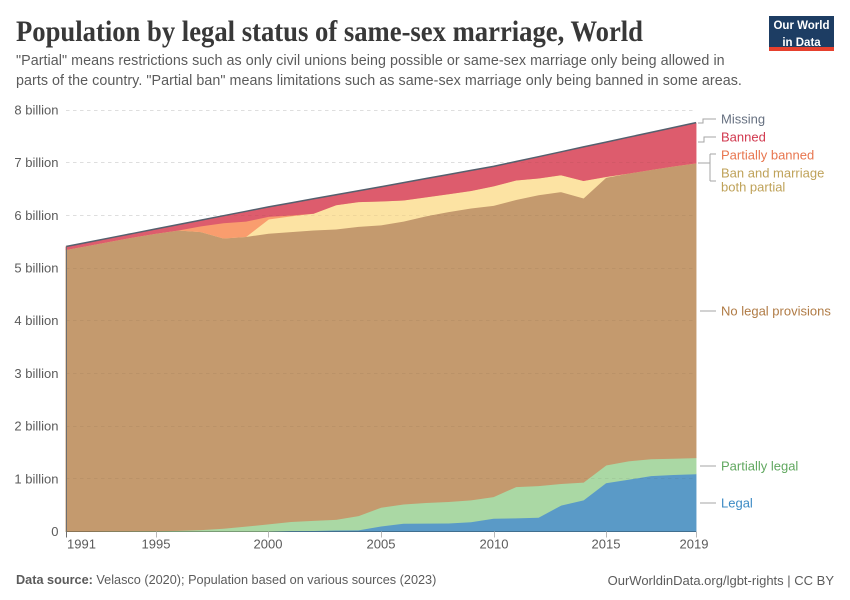 This screenshot has height=600, width=850. Describe the element at coordinates (36, 268) in the screenshot. I see `svg-text: 5 billion` at that location.